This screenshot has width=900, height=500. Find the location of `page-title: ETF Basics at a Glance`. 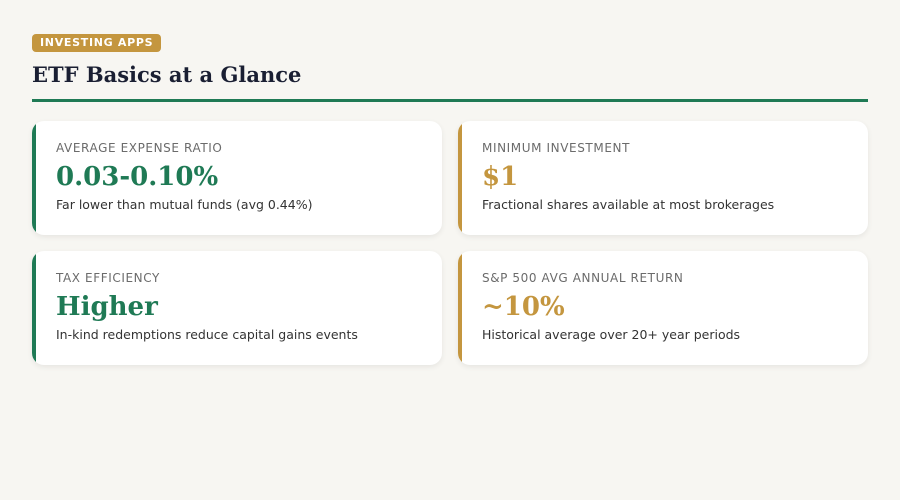

page-title: ETF Basics at a Glance is located at coordinates (167, 74).